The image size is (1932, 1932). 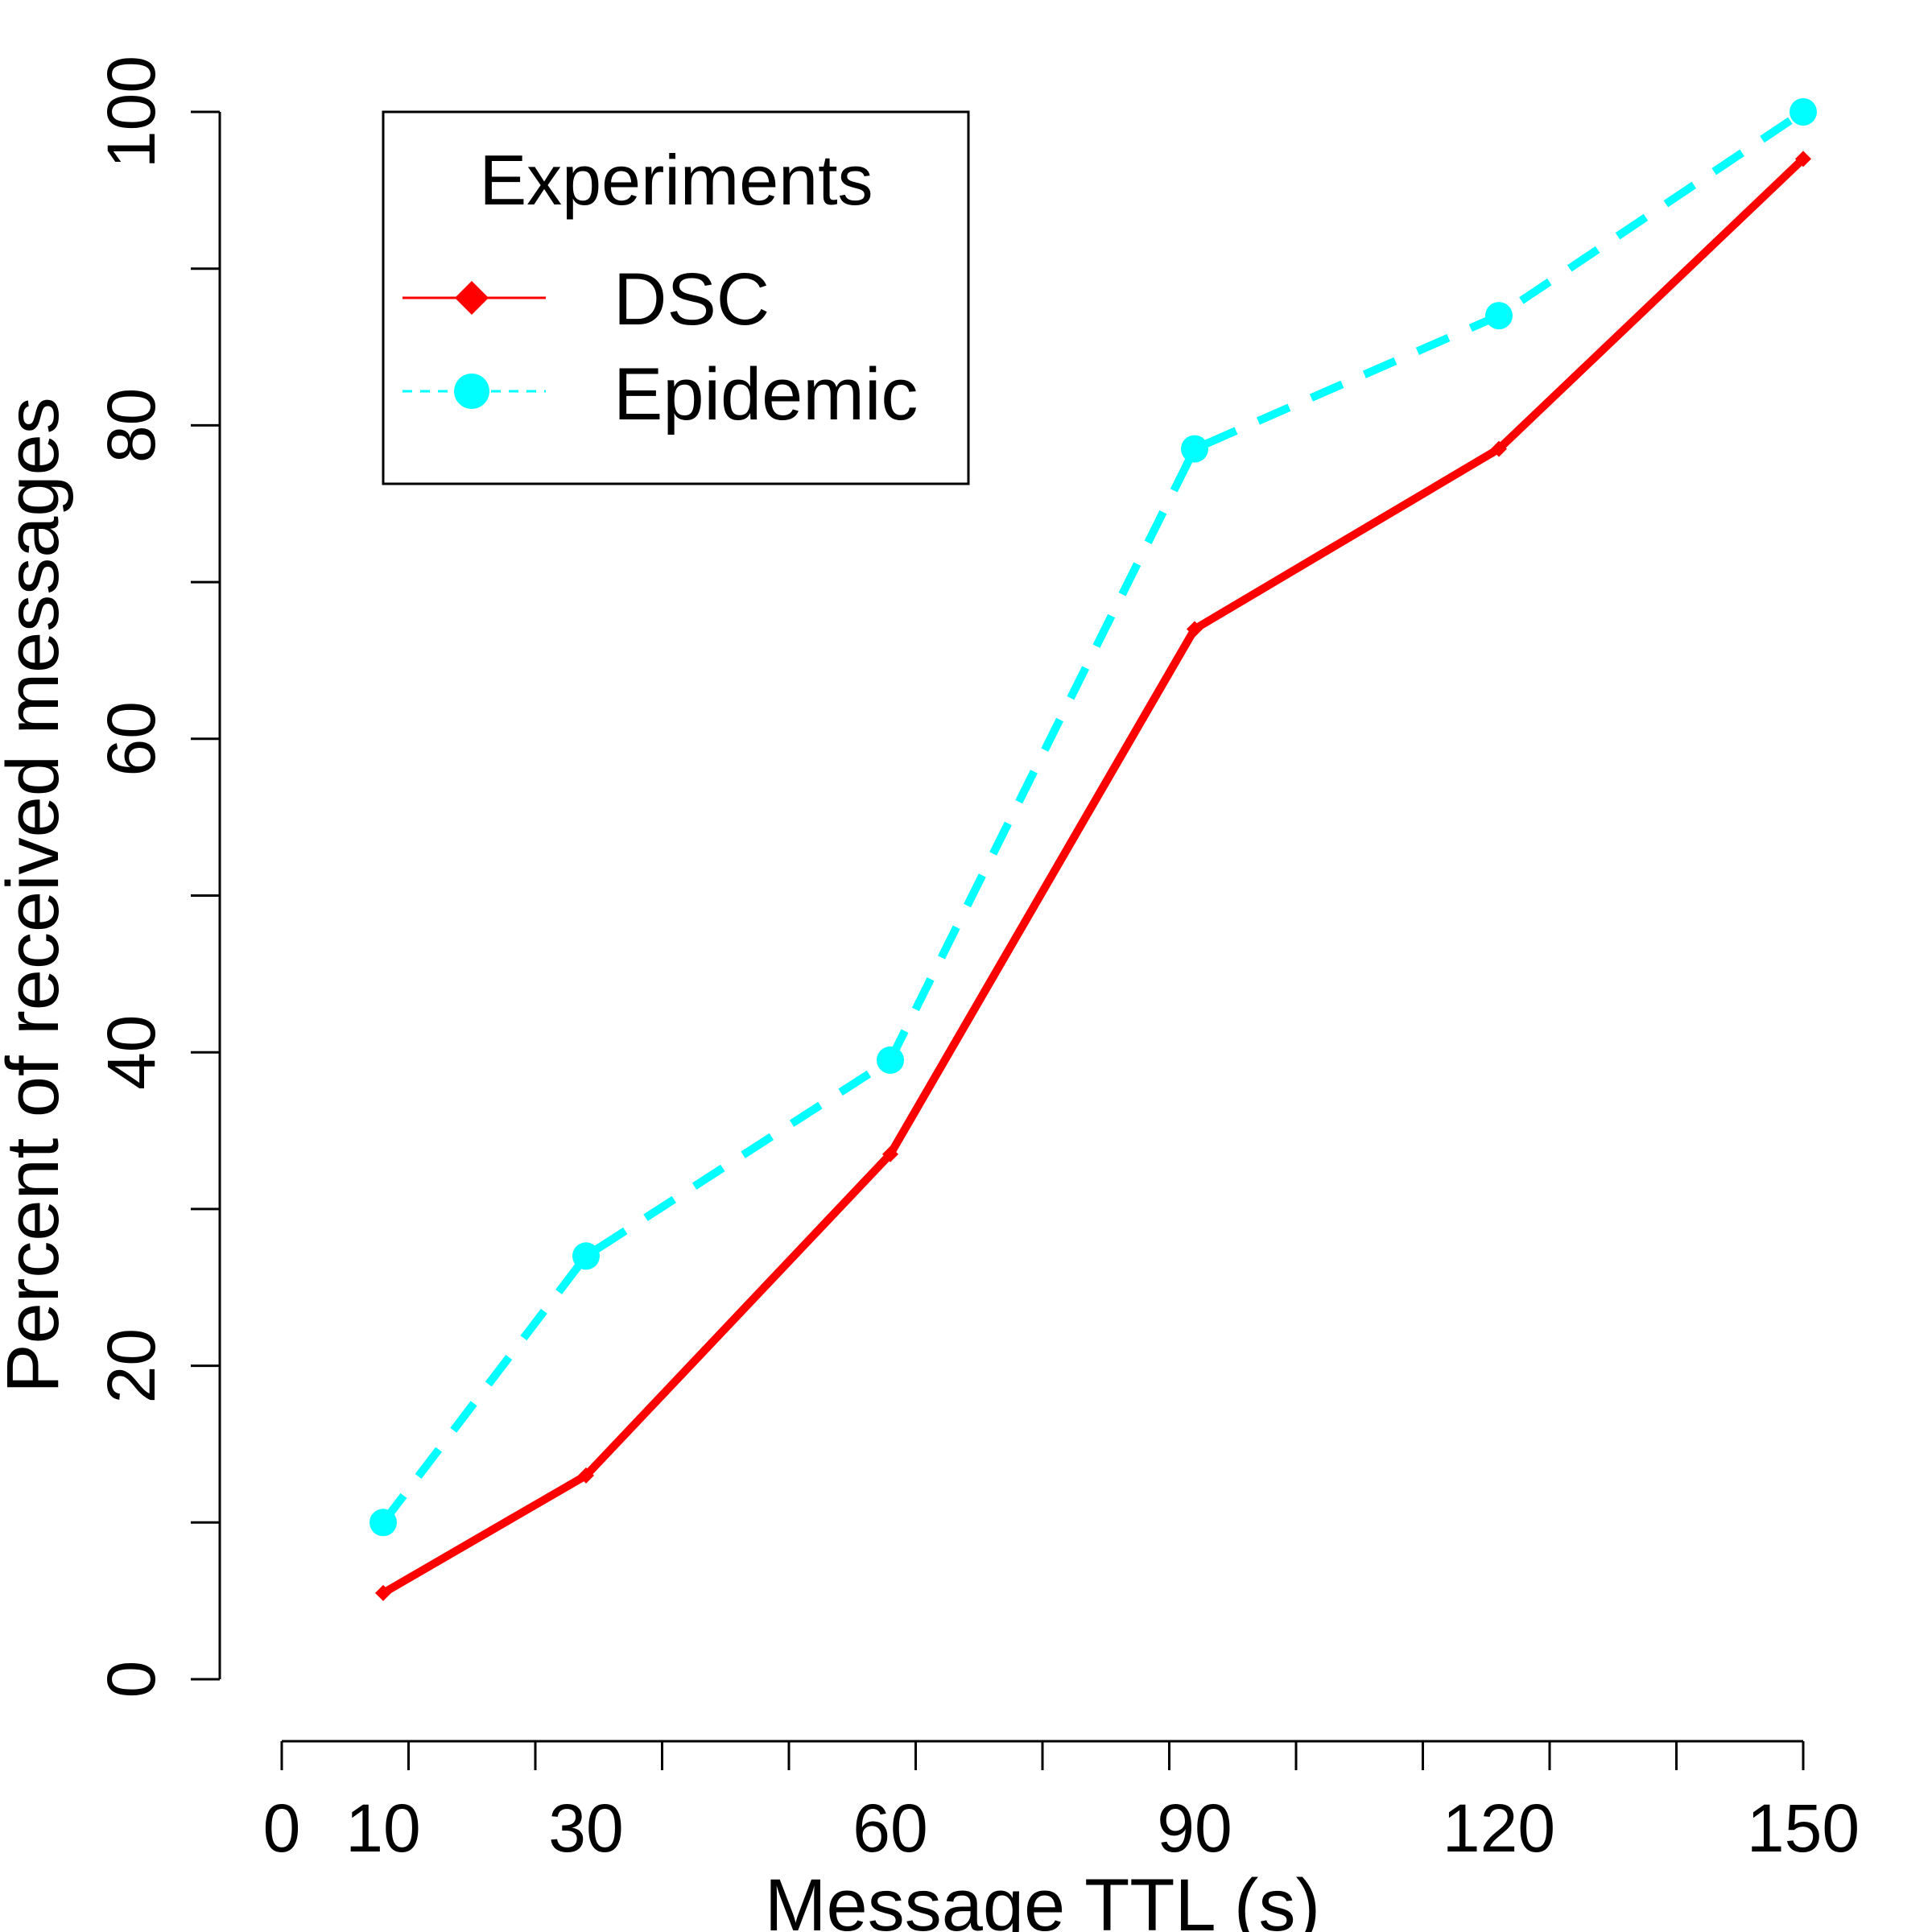 I want to click on x-axis-title: Message TTL (s), so click(x=1042, y=1898).